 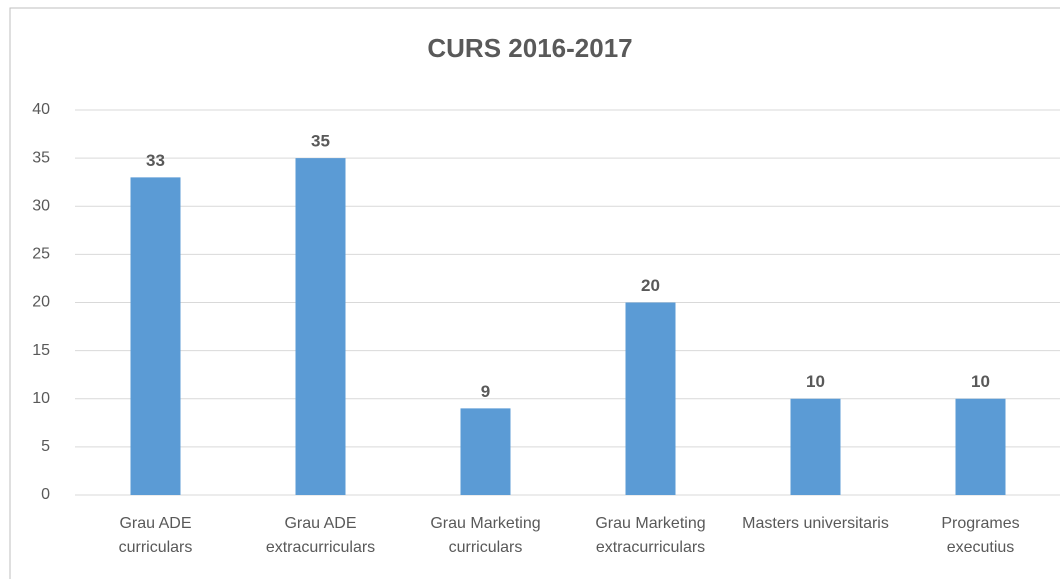 What do you see at coordinates (41, 254) in the screenshot?
I see `y-tick-label: 25` at bounding box center [41, 254].